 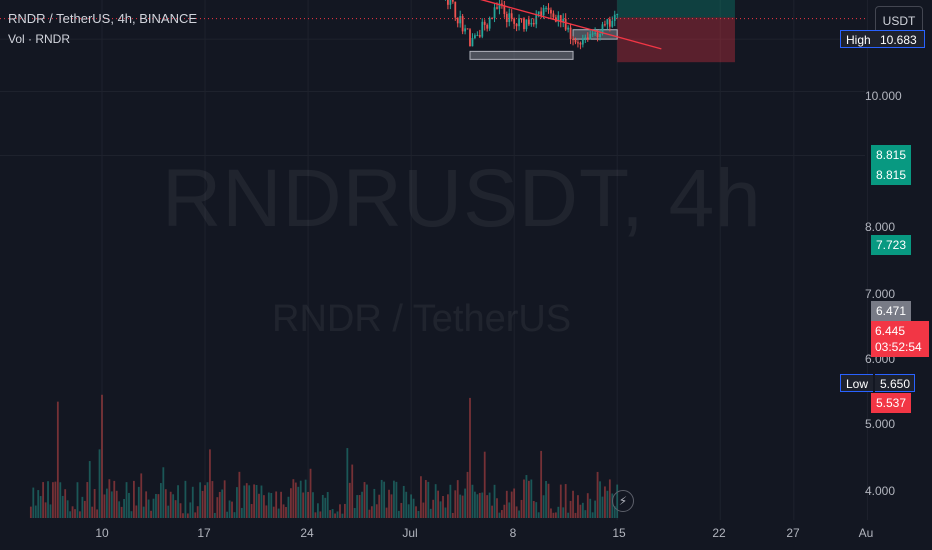 What do you see at coordinates (39, 39) in the screenshot?
I see `volume-legend: Vol · RNDR` at bounding box center [39, 39].